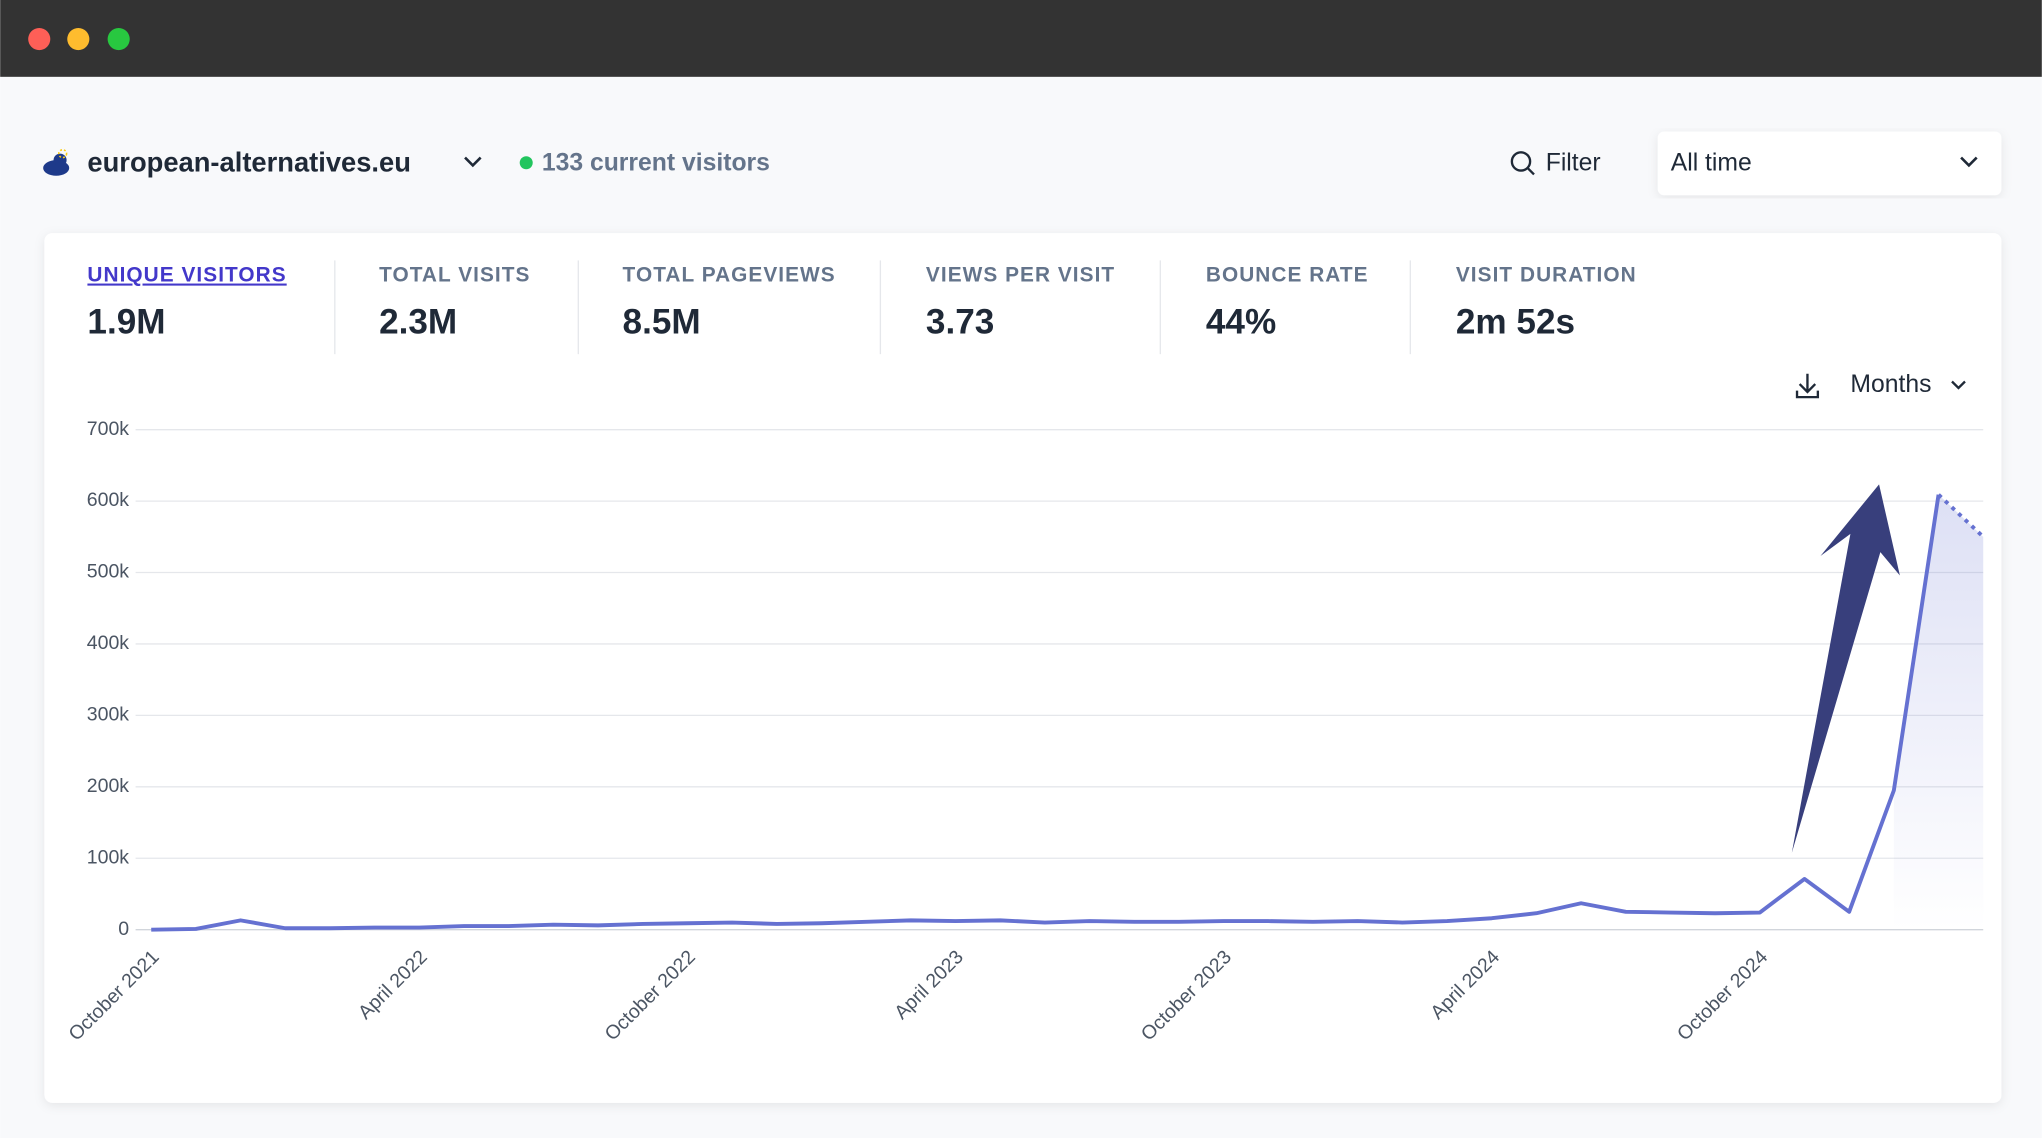 This screenshot has height=1138, width=2042. I want to click on y-tick-label: 300k, so click(108, 715).